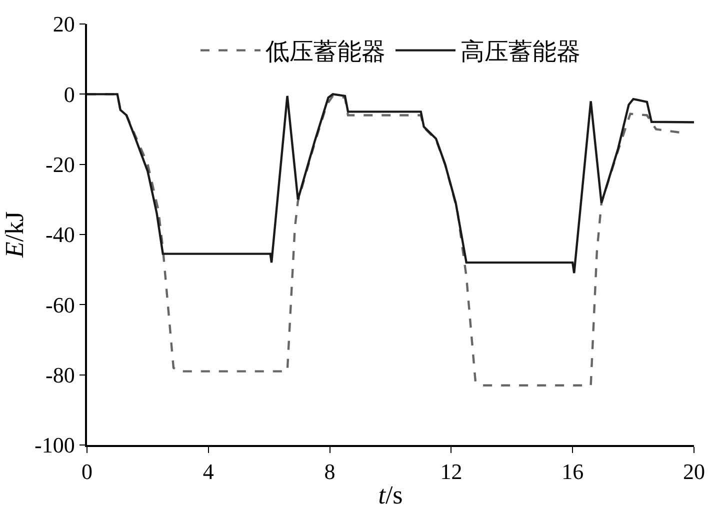 Image resolution: width=717 pixels, height=516 pixels. Describe the element at coordinates (54, 445) in the screenshot. I see `y-tick-label: -100` at that location.